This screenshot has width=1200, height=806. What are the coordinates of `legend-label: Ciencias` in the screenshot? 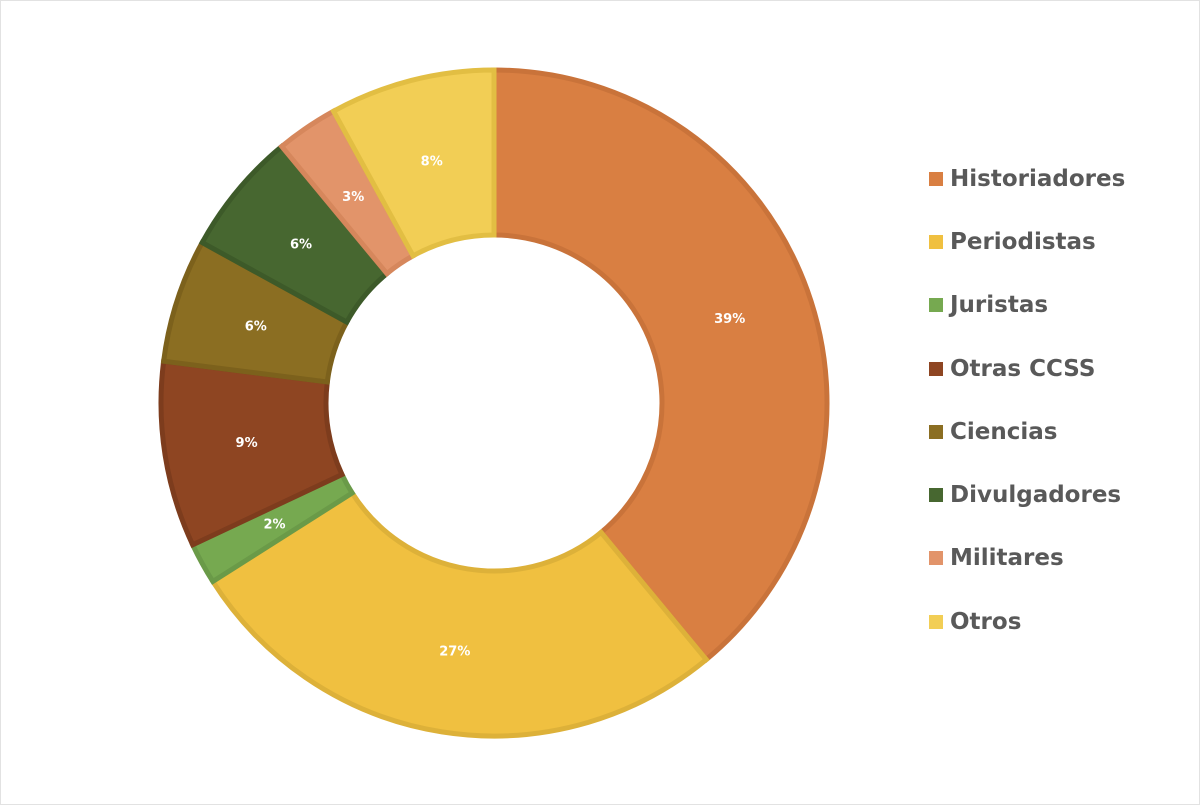 It's located at (1004, 431).